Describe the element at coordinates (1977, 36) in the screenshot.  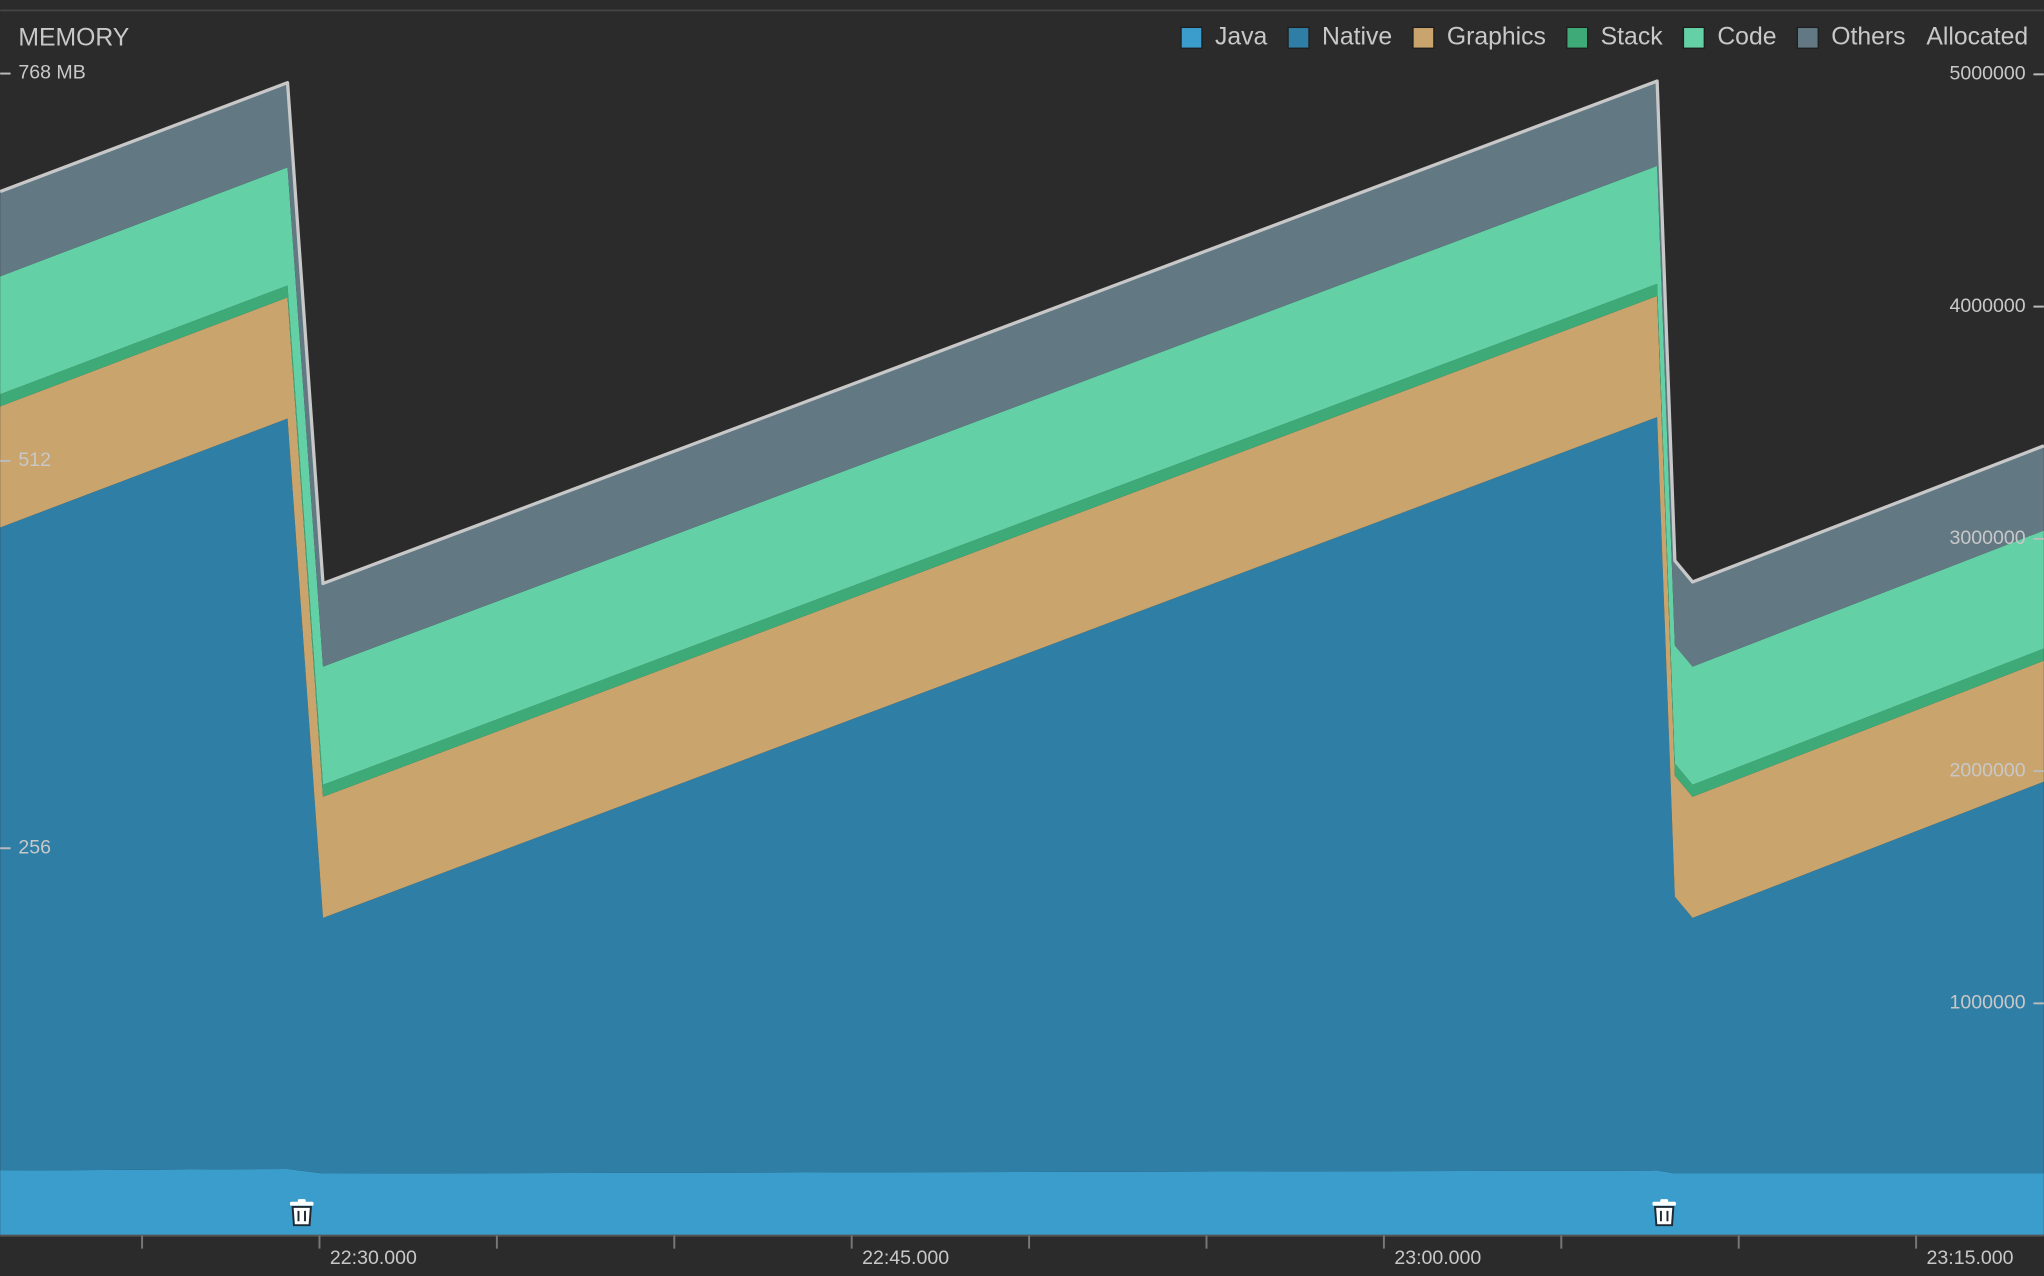
I see `legend-label: Allocated` at that location.